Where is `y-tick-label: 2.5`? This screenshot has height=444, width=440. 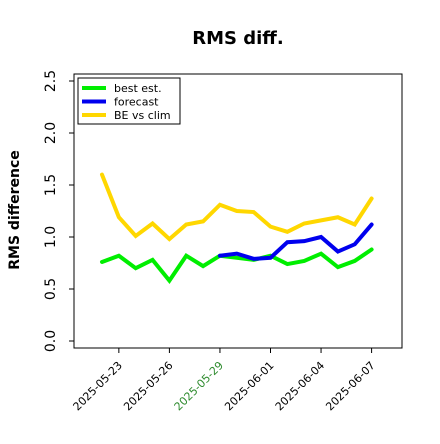 y-tick-label: 2.5 is located at coordinates (51, 81).